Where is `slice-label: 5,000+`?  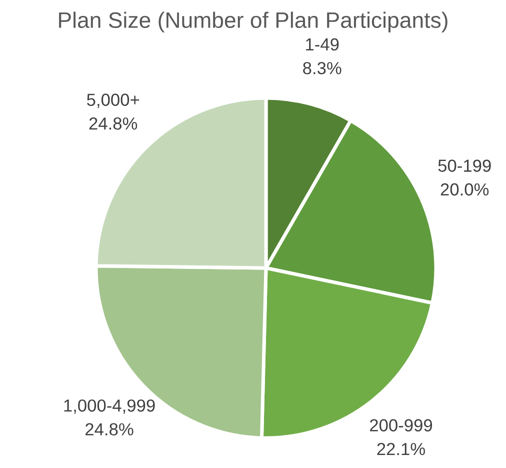
slice-label: 5,000+ is located at coordinates (113, 101).